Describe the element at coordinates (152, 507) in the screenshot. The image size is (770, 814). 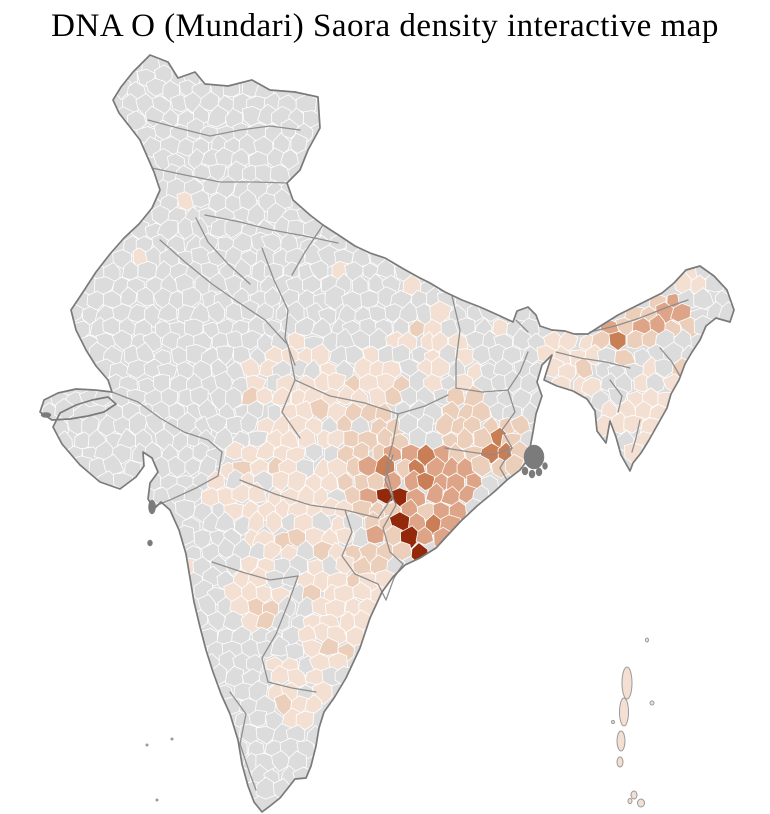
I see `mumbai-city` at that location.